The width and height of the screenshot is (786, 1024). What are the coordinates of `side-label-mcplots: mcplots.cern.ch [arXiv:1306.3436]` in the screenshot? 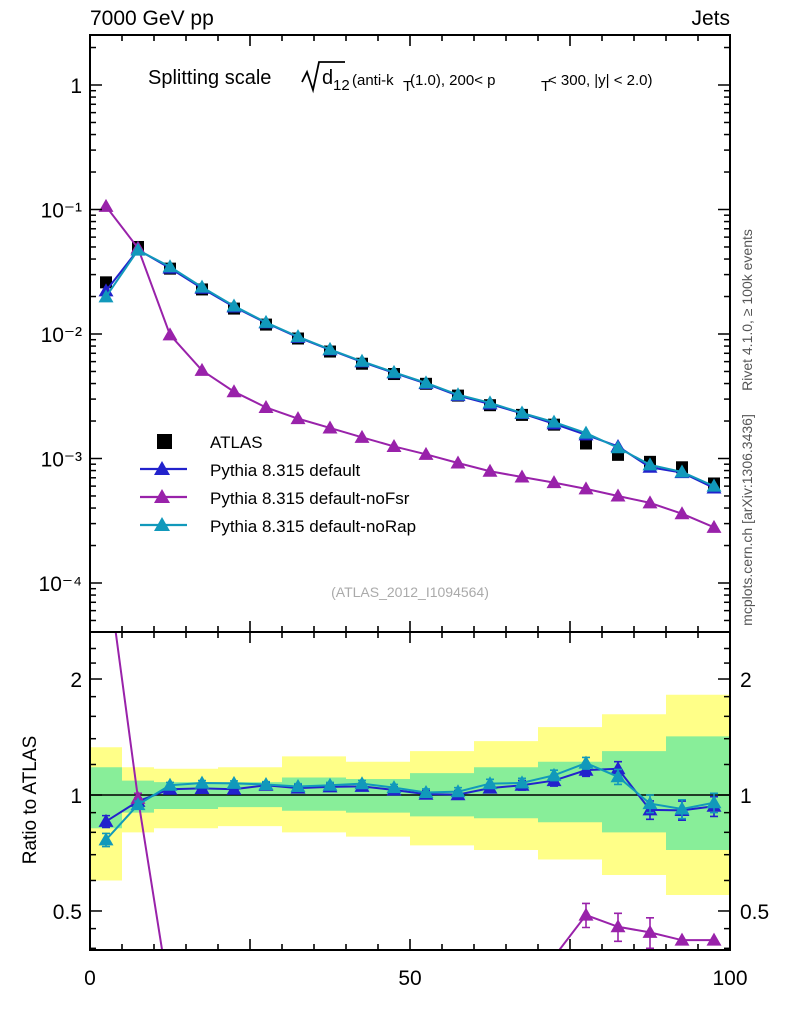 It's located at (747, 520).